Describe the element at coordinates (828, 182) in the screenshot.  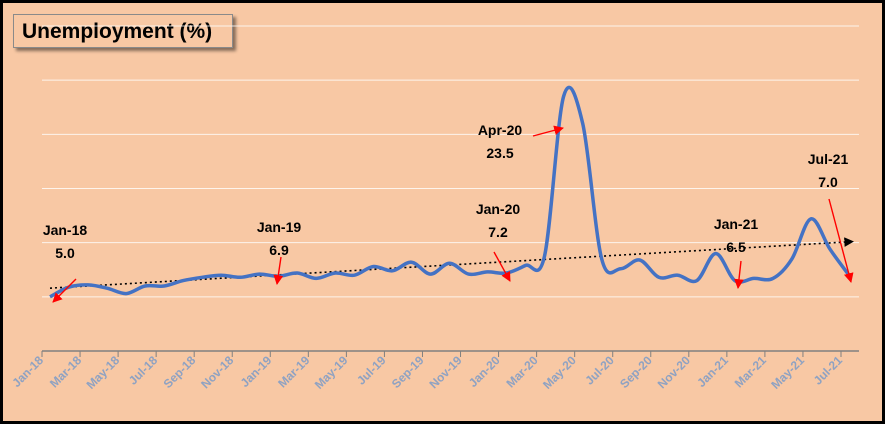
I see `annotation-value: 7.0` at that location.